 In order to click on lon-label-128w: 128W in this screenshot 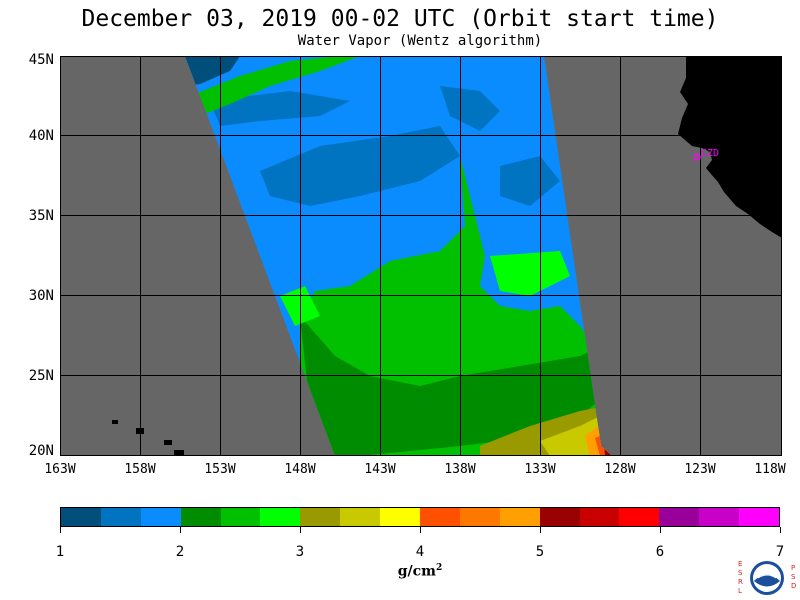, I will do `click(620, 469)`.